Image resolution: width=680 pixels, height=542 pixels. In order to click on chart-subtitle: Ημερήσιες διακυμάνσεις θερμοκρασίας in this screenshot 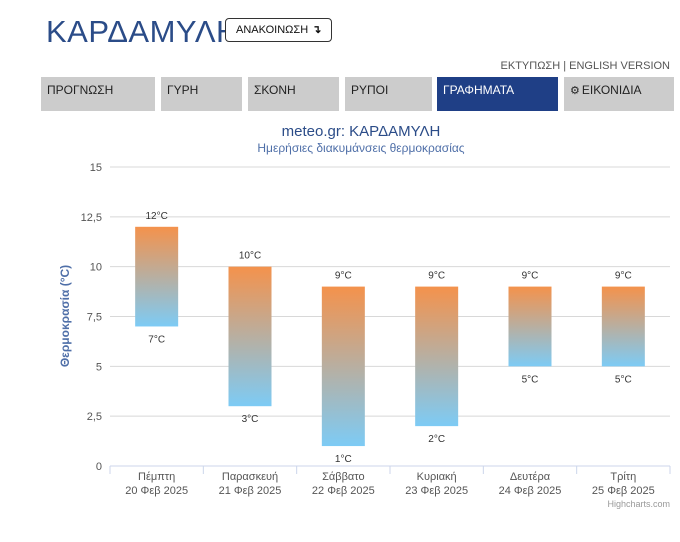, I will do `click(360, 148)`.